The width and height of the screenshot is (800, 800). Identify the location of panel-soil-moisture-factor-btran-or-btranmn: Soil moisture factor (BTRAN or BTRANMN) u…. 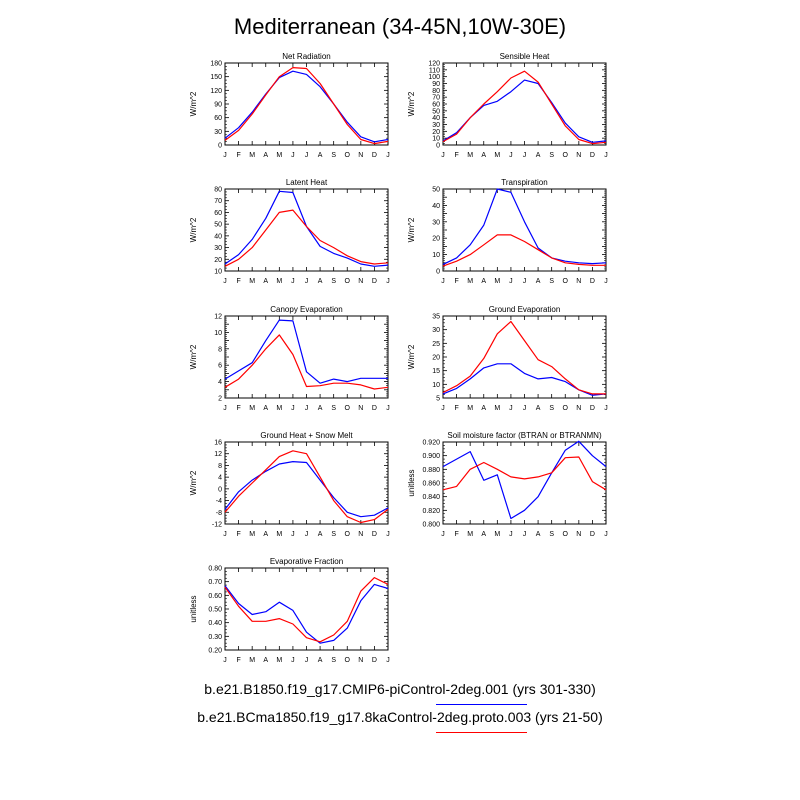
(507, 484).